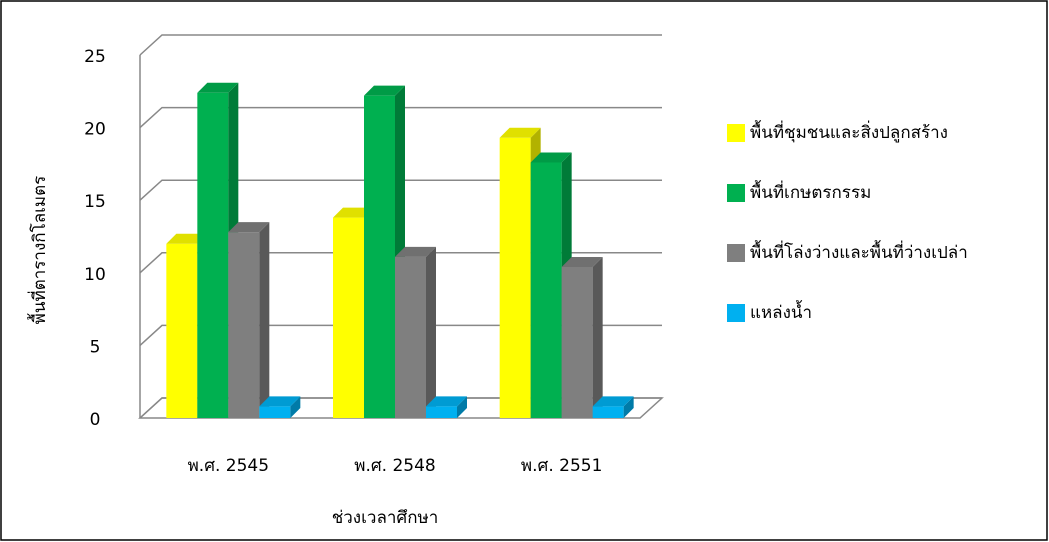  I want to click on legend-label: พื้นที่ชุมชนและสิ่งปลูกสร้าง, so click(849, 131).